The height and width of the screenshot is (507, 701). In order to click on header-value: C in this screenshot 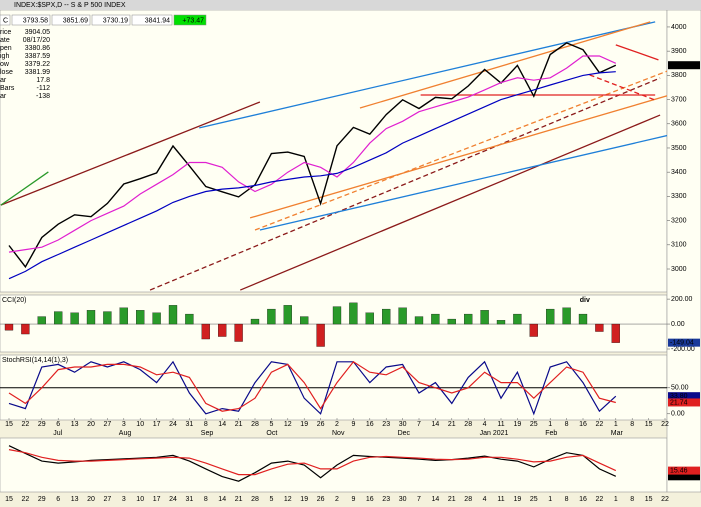, I will do `click(5, 20)`.